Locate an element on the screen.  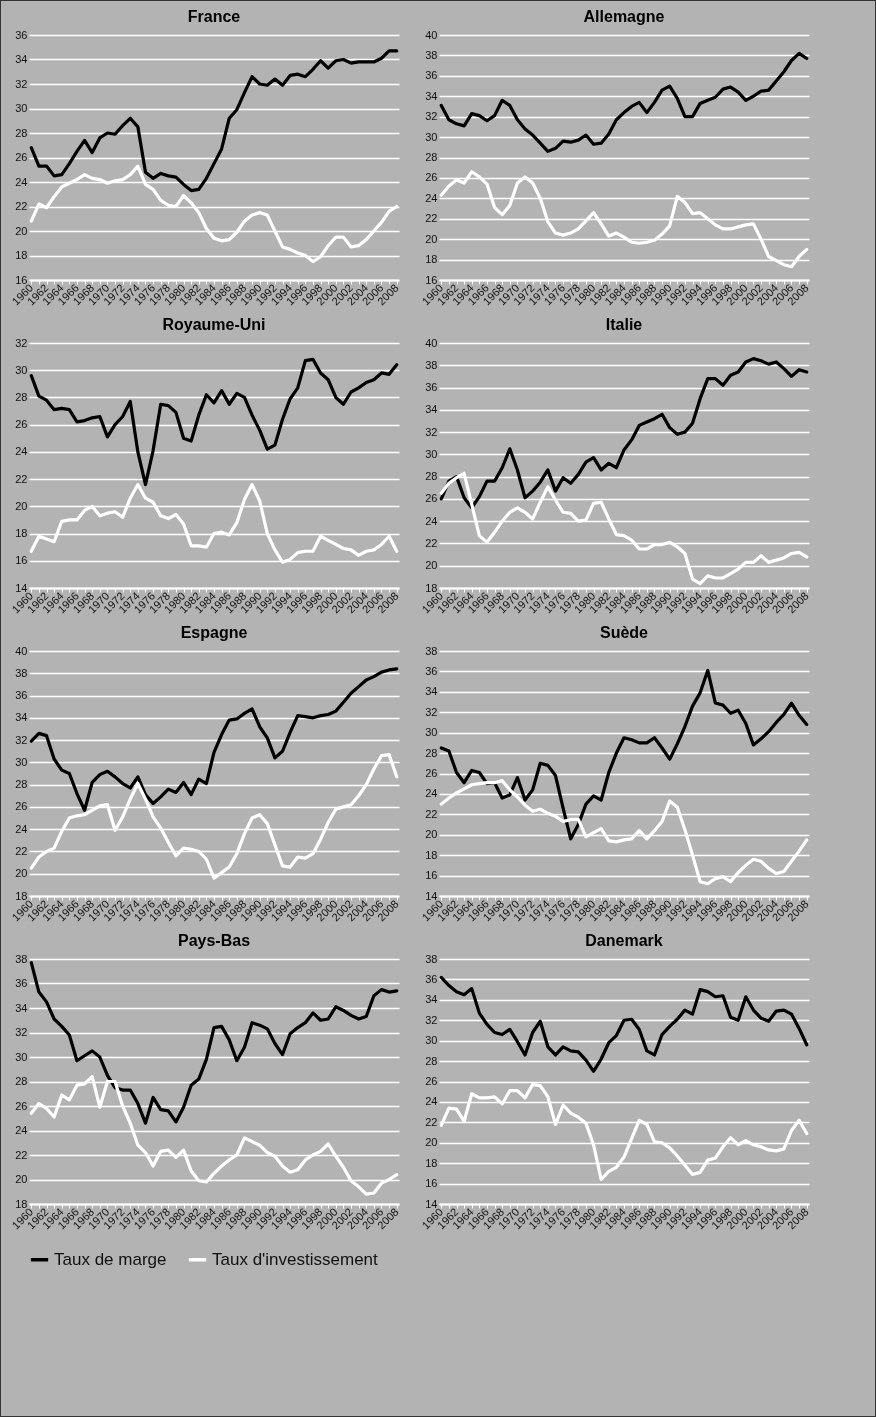
chart-title: Italie is located at coordinates (624, 324).